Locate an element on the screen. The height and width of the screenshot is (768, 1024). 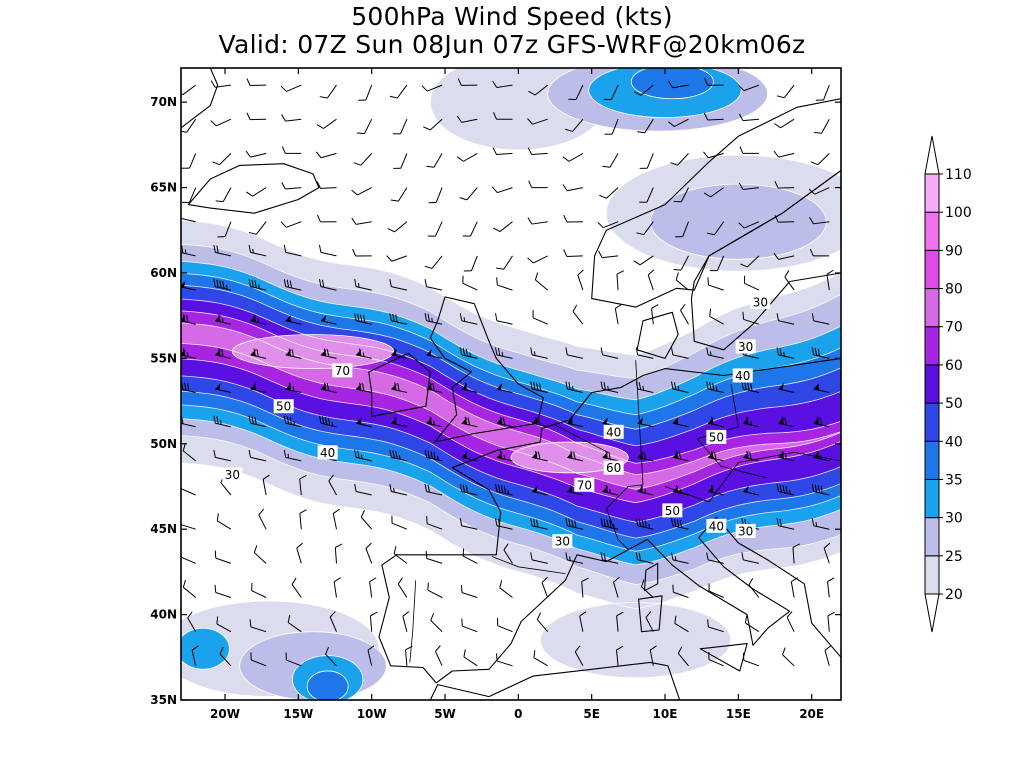
colorbar-label: 90 is located at coordinates (954, 251).